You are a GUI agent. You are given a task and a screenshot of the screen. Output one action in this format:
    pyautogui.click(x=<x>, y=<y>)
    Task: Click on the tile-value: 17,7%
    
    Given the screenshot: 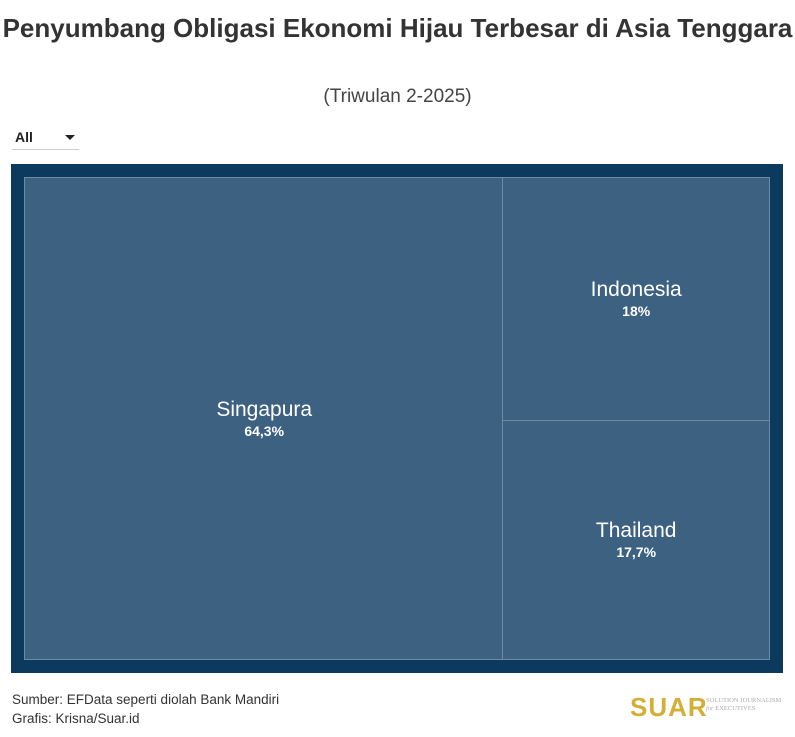 What is the action you would take?
    pyautogui.click(x=636, y=551)
    